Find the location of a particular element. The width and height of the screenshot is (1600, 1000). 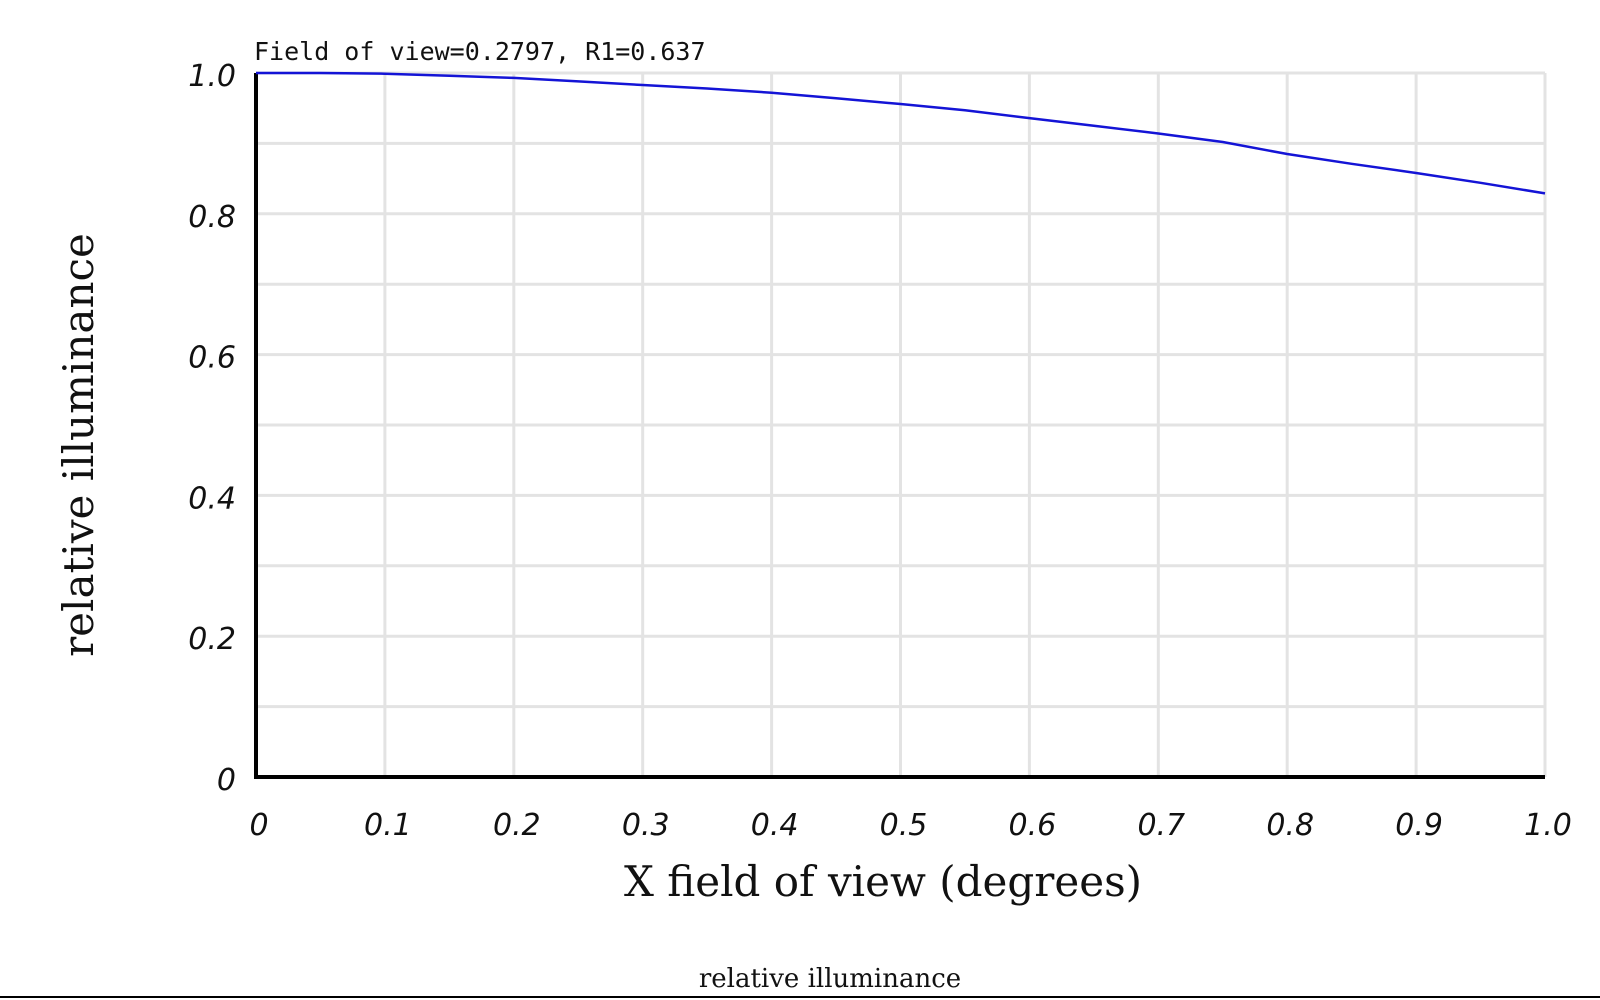

x-tick-label-4: 0.4 is located at coordinates (775, 825).